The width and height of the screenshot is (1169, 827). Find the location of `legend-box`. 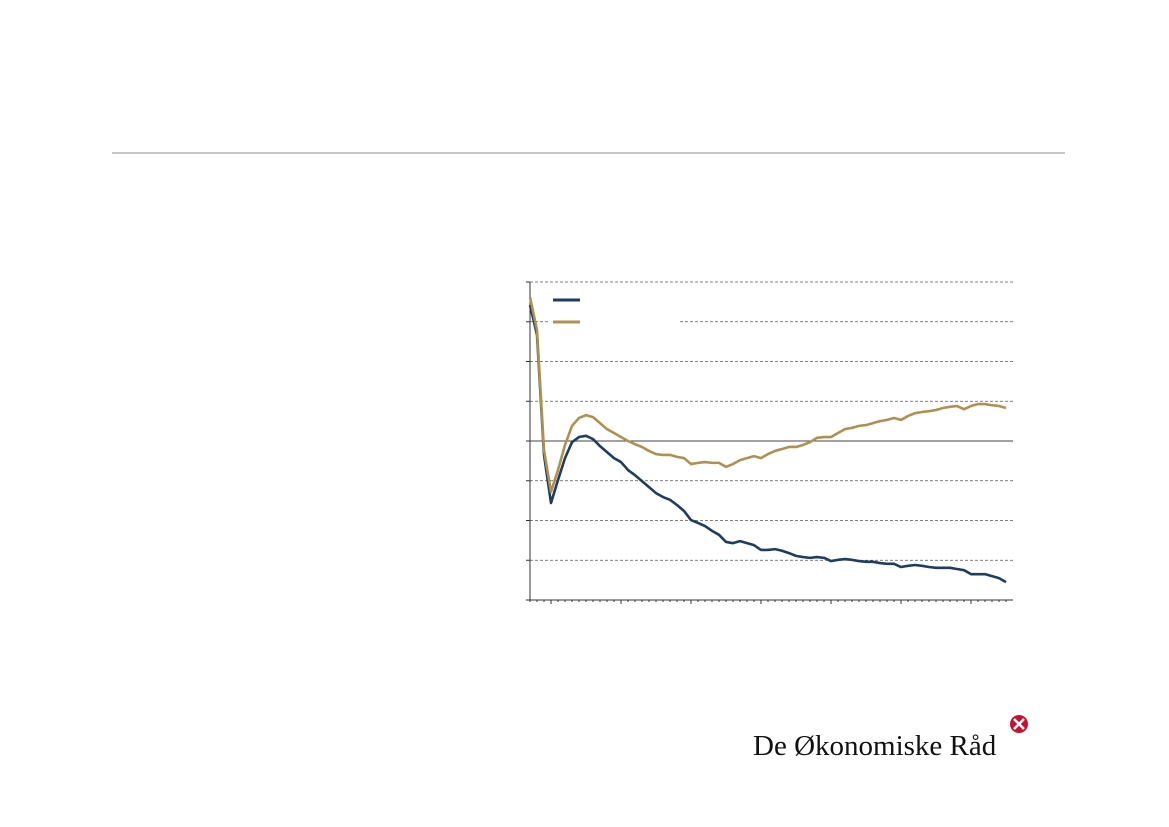

legend-box is located at coordinates (613, 311).